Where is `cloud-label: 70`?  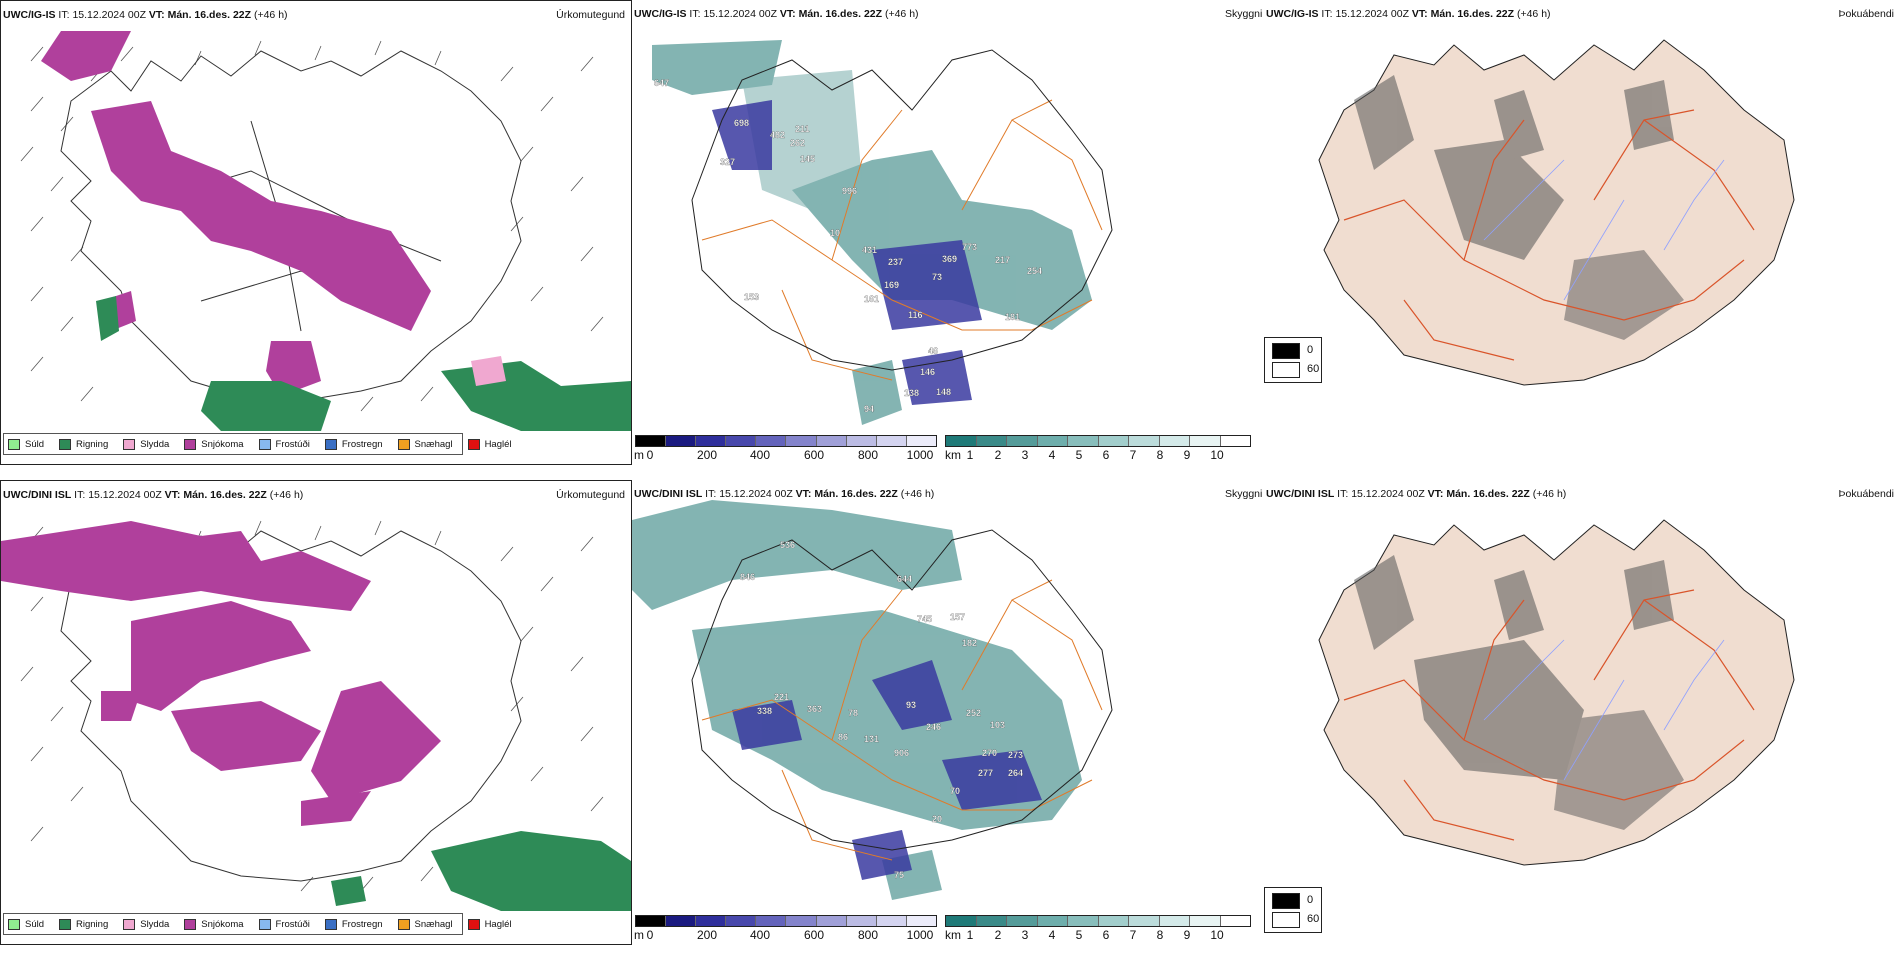 cloud-label: 70 is located at coordinates (955, 791).